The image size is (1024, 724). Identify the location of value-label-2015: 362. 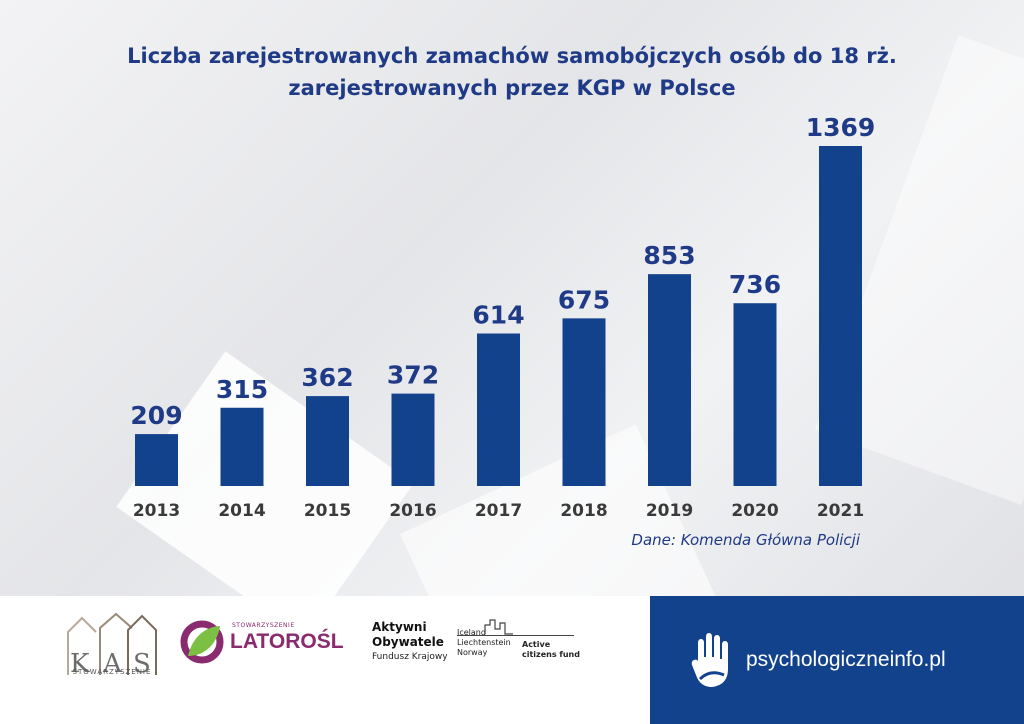
(327, 377).